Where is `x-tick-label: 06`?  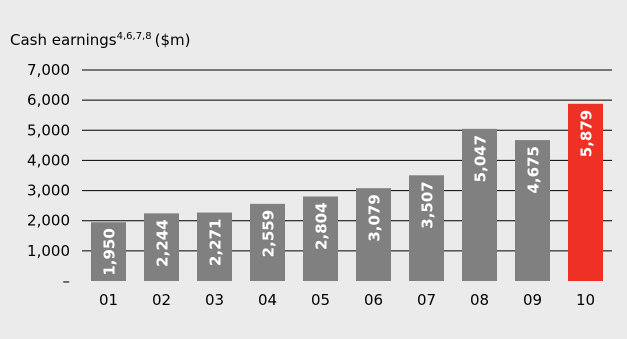
x-tick-label: 06 is located at coordinates (373, 300).